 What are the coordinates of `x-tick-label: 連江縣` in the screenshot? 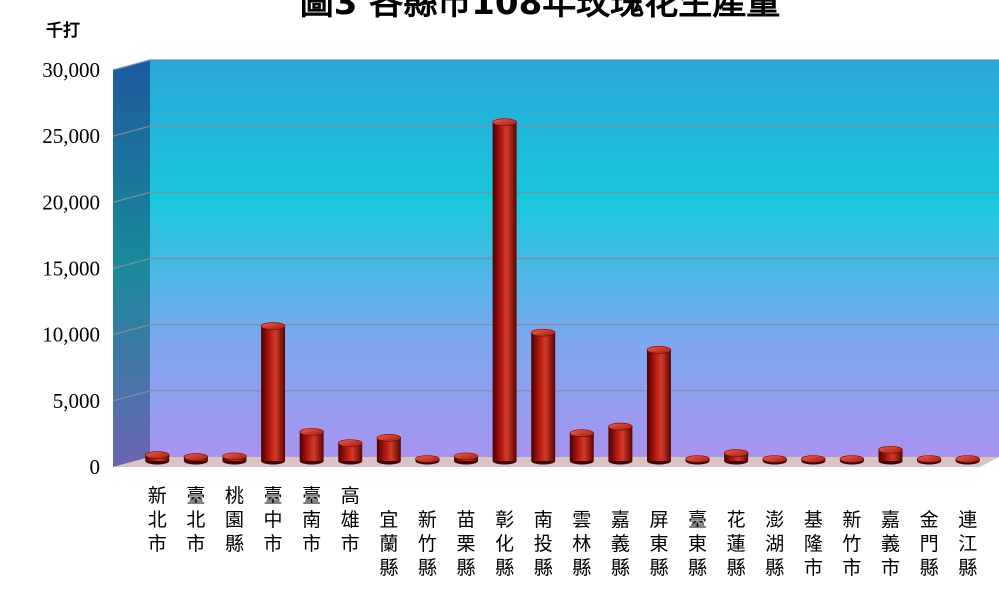 It's located at (967, 544).